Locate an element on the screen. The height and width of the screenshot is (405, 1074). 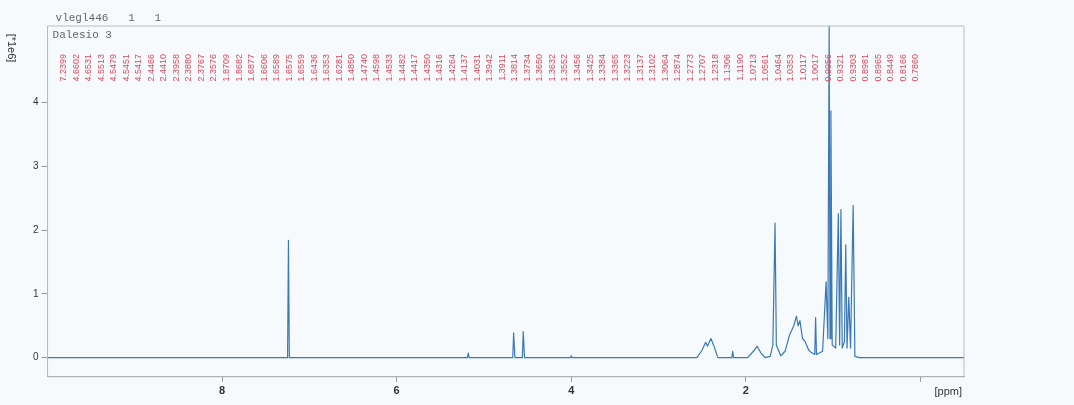
y-tick-label: 2 is located at coordinates (36, 229).